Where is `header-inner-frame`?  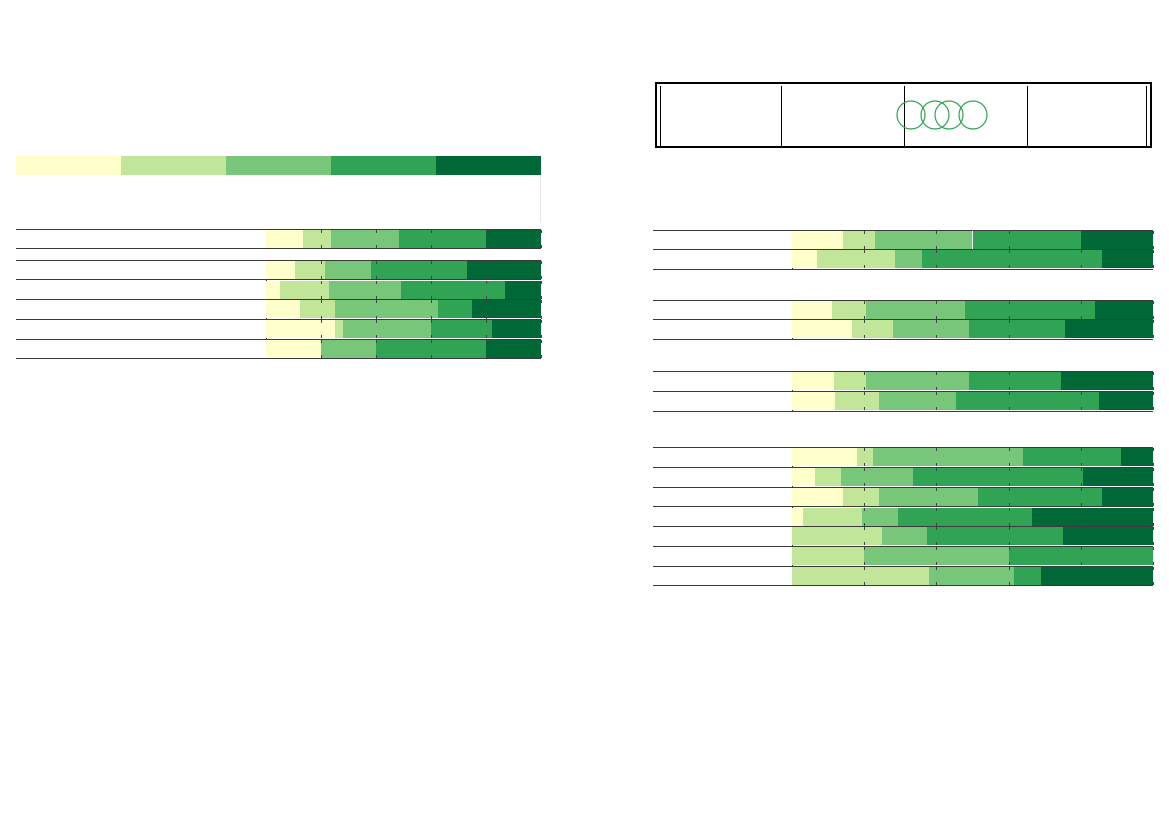 header-inner-frame is located at coordinates (903, 116).